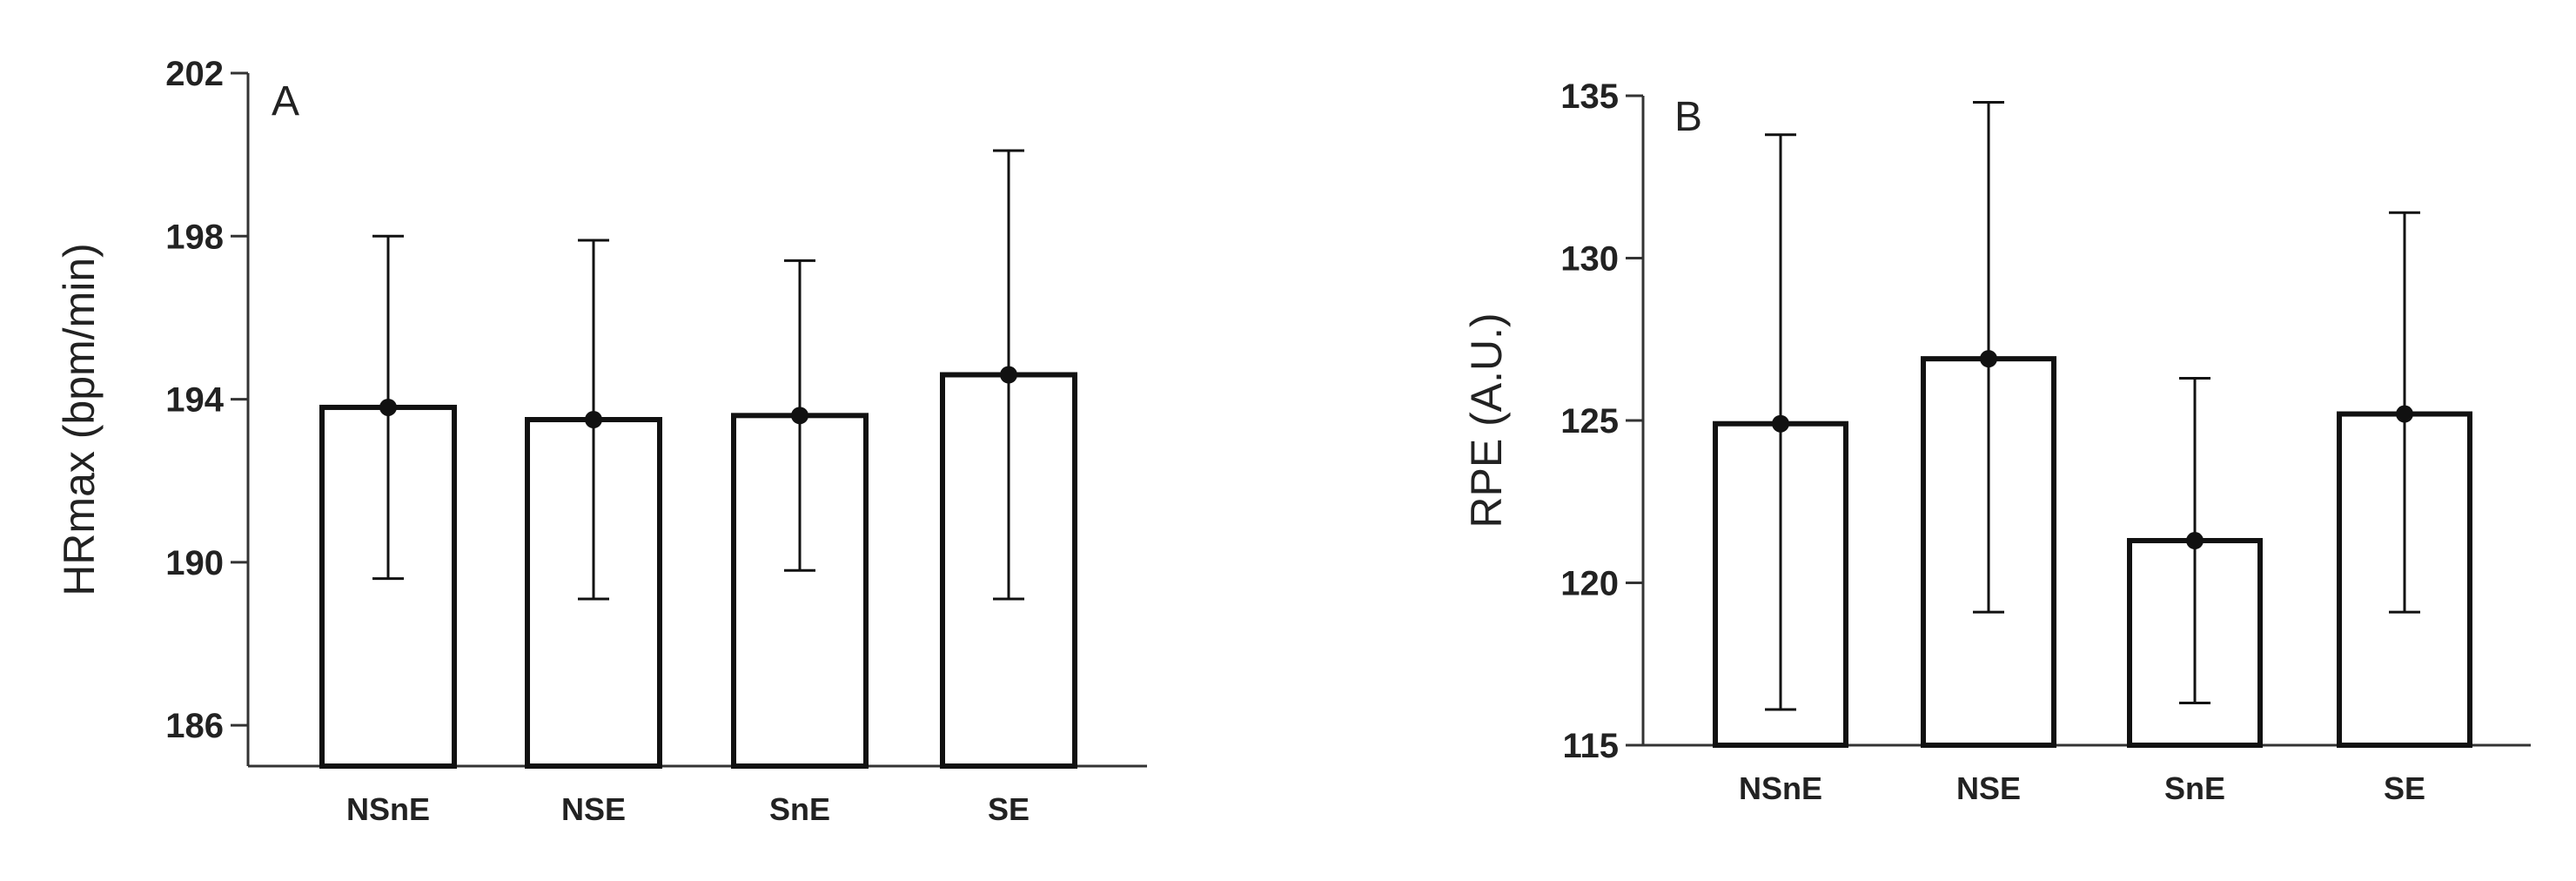  Describe the element at coordinates (1590, 746) in the screenshot. I see `y-tick-label: 115` at that location.